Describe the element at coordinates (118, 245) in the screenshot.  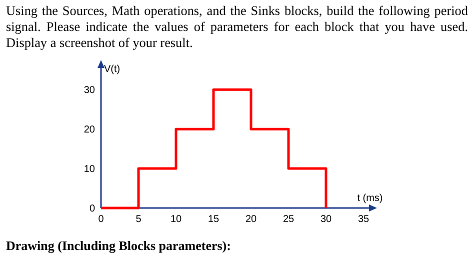
I see `text: Drawing (Including Blocks parameters):` at that location.